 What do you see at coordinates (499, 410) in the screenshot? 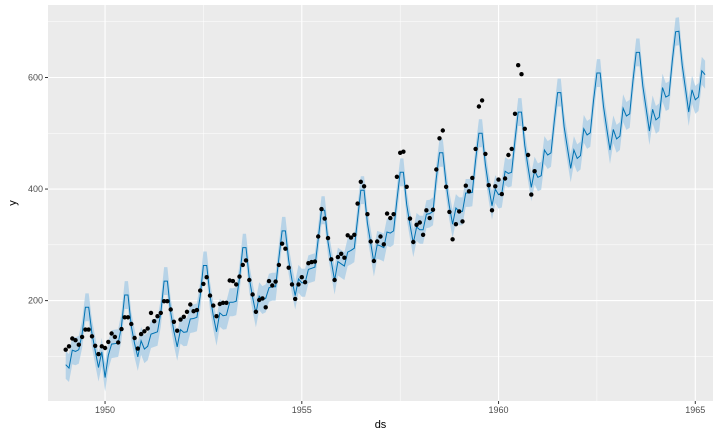
I see `x-tick-label: 1960` at bounding box center [499, 410].